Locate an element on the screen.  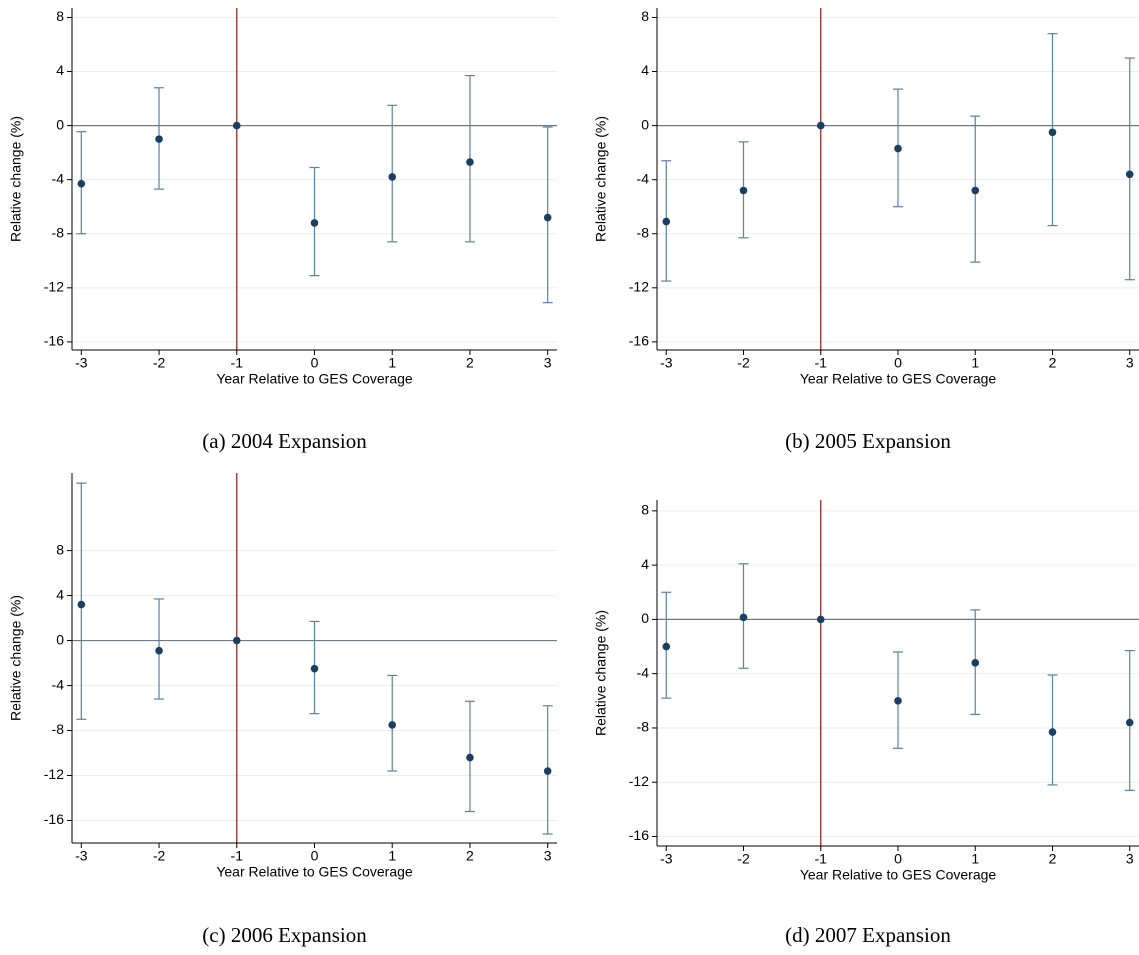
caption: (b) 2005 Expansion is located at coordinates (868, 441).